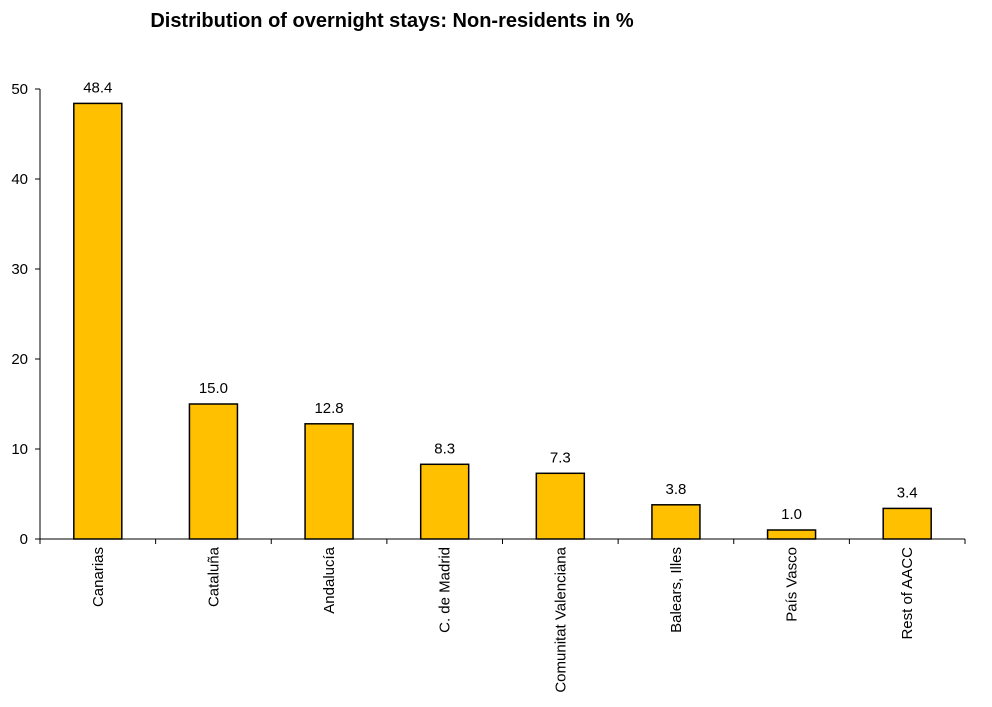  Describe the element at coordinates (676, 590) in the screenshot. I see `category-label: Balears, Illes` at that location.